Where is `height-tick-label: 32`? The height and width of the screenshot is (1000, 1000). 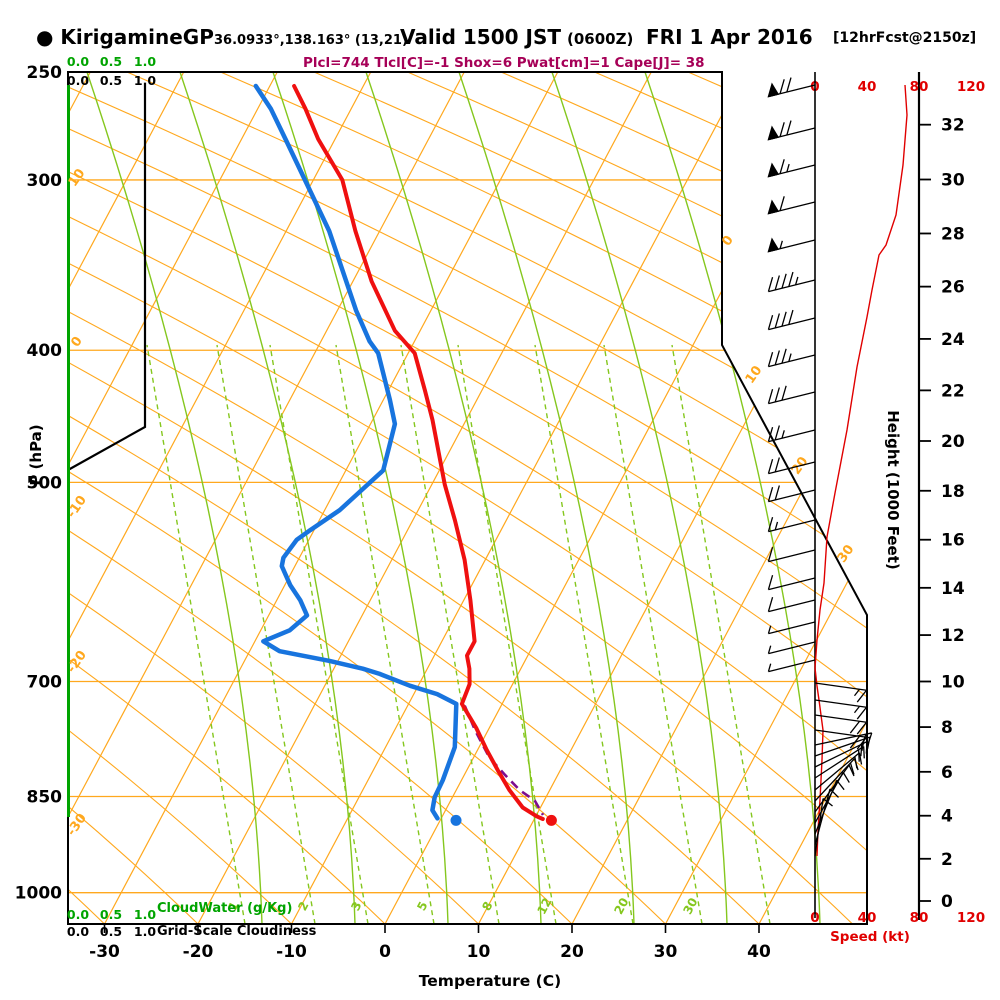
height-tick-label: 32 is located at coordinates (953, 126).